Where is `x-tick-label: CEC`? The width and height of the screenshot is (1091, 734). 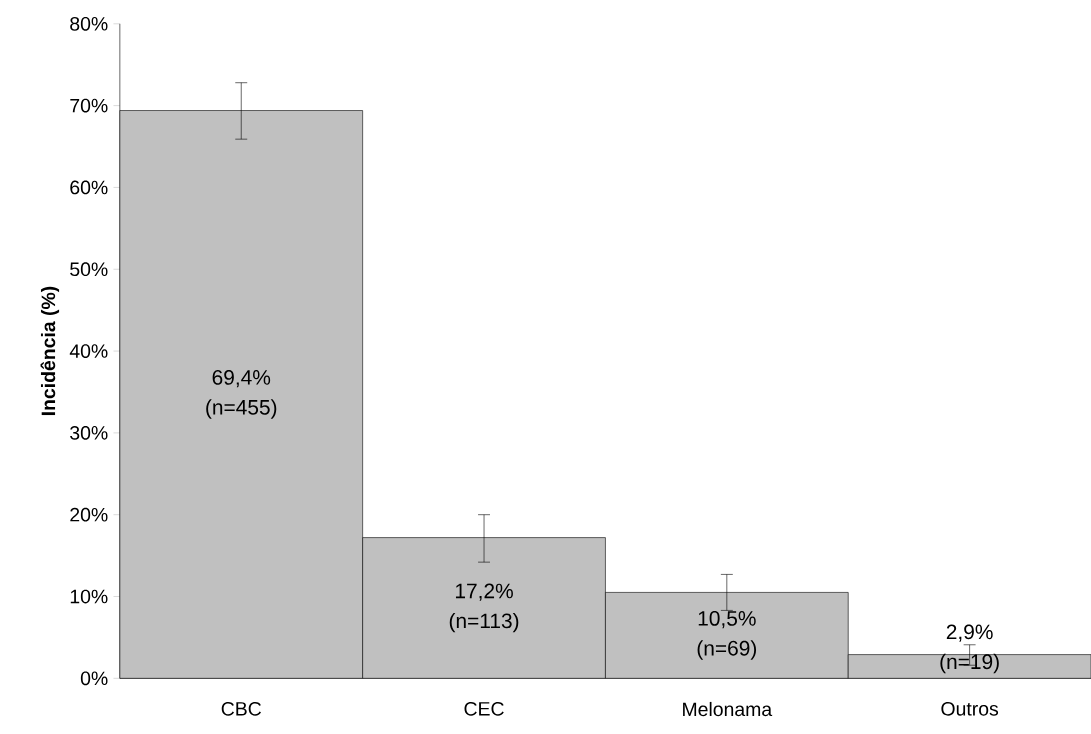 x-tick-label: CEC is located at coordinates (484, 708).